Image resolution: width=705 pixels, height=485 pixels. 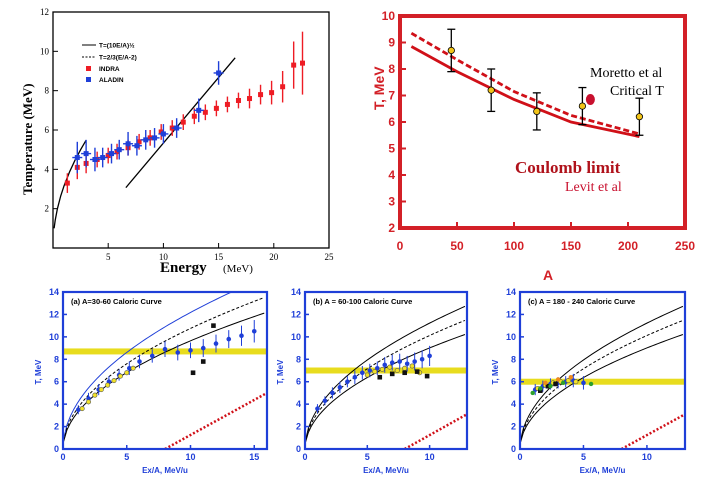 I want to click on dashed-model-curve, so click(x=525, y=84).